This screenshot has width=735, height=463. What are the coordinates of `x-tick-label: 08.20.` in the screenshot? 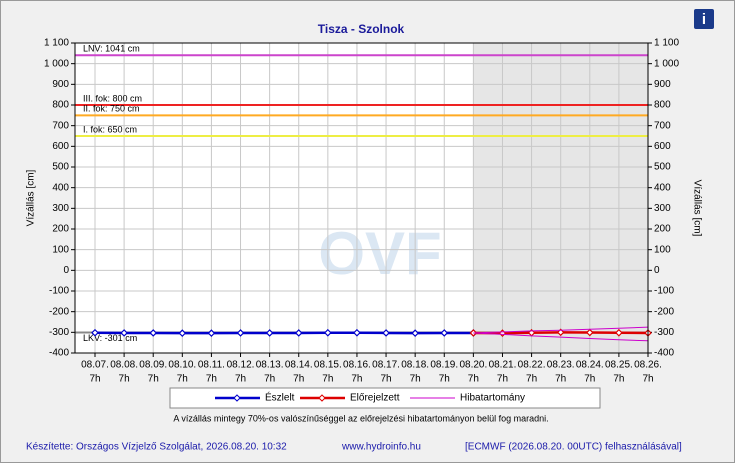 It's located at (473, 365).